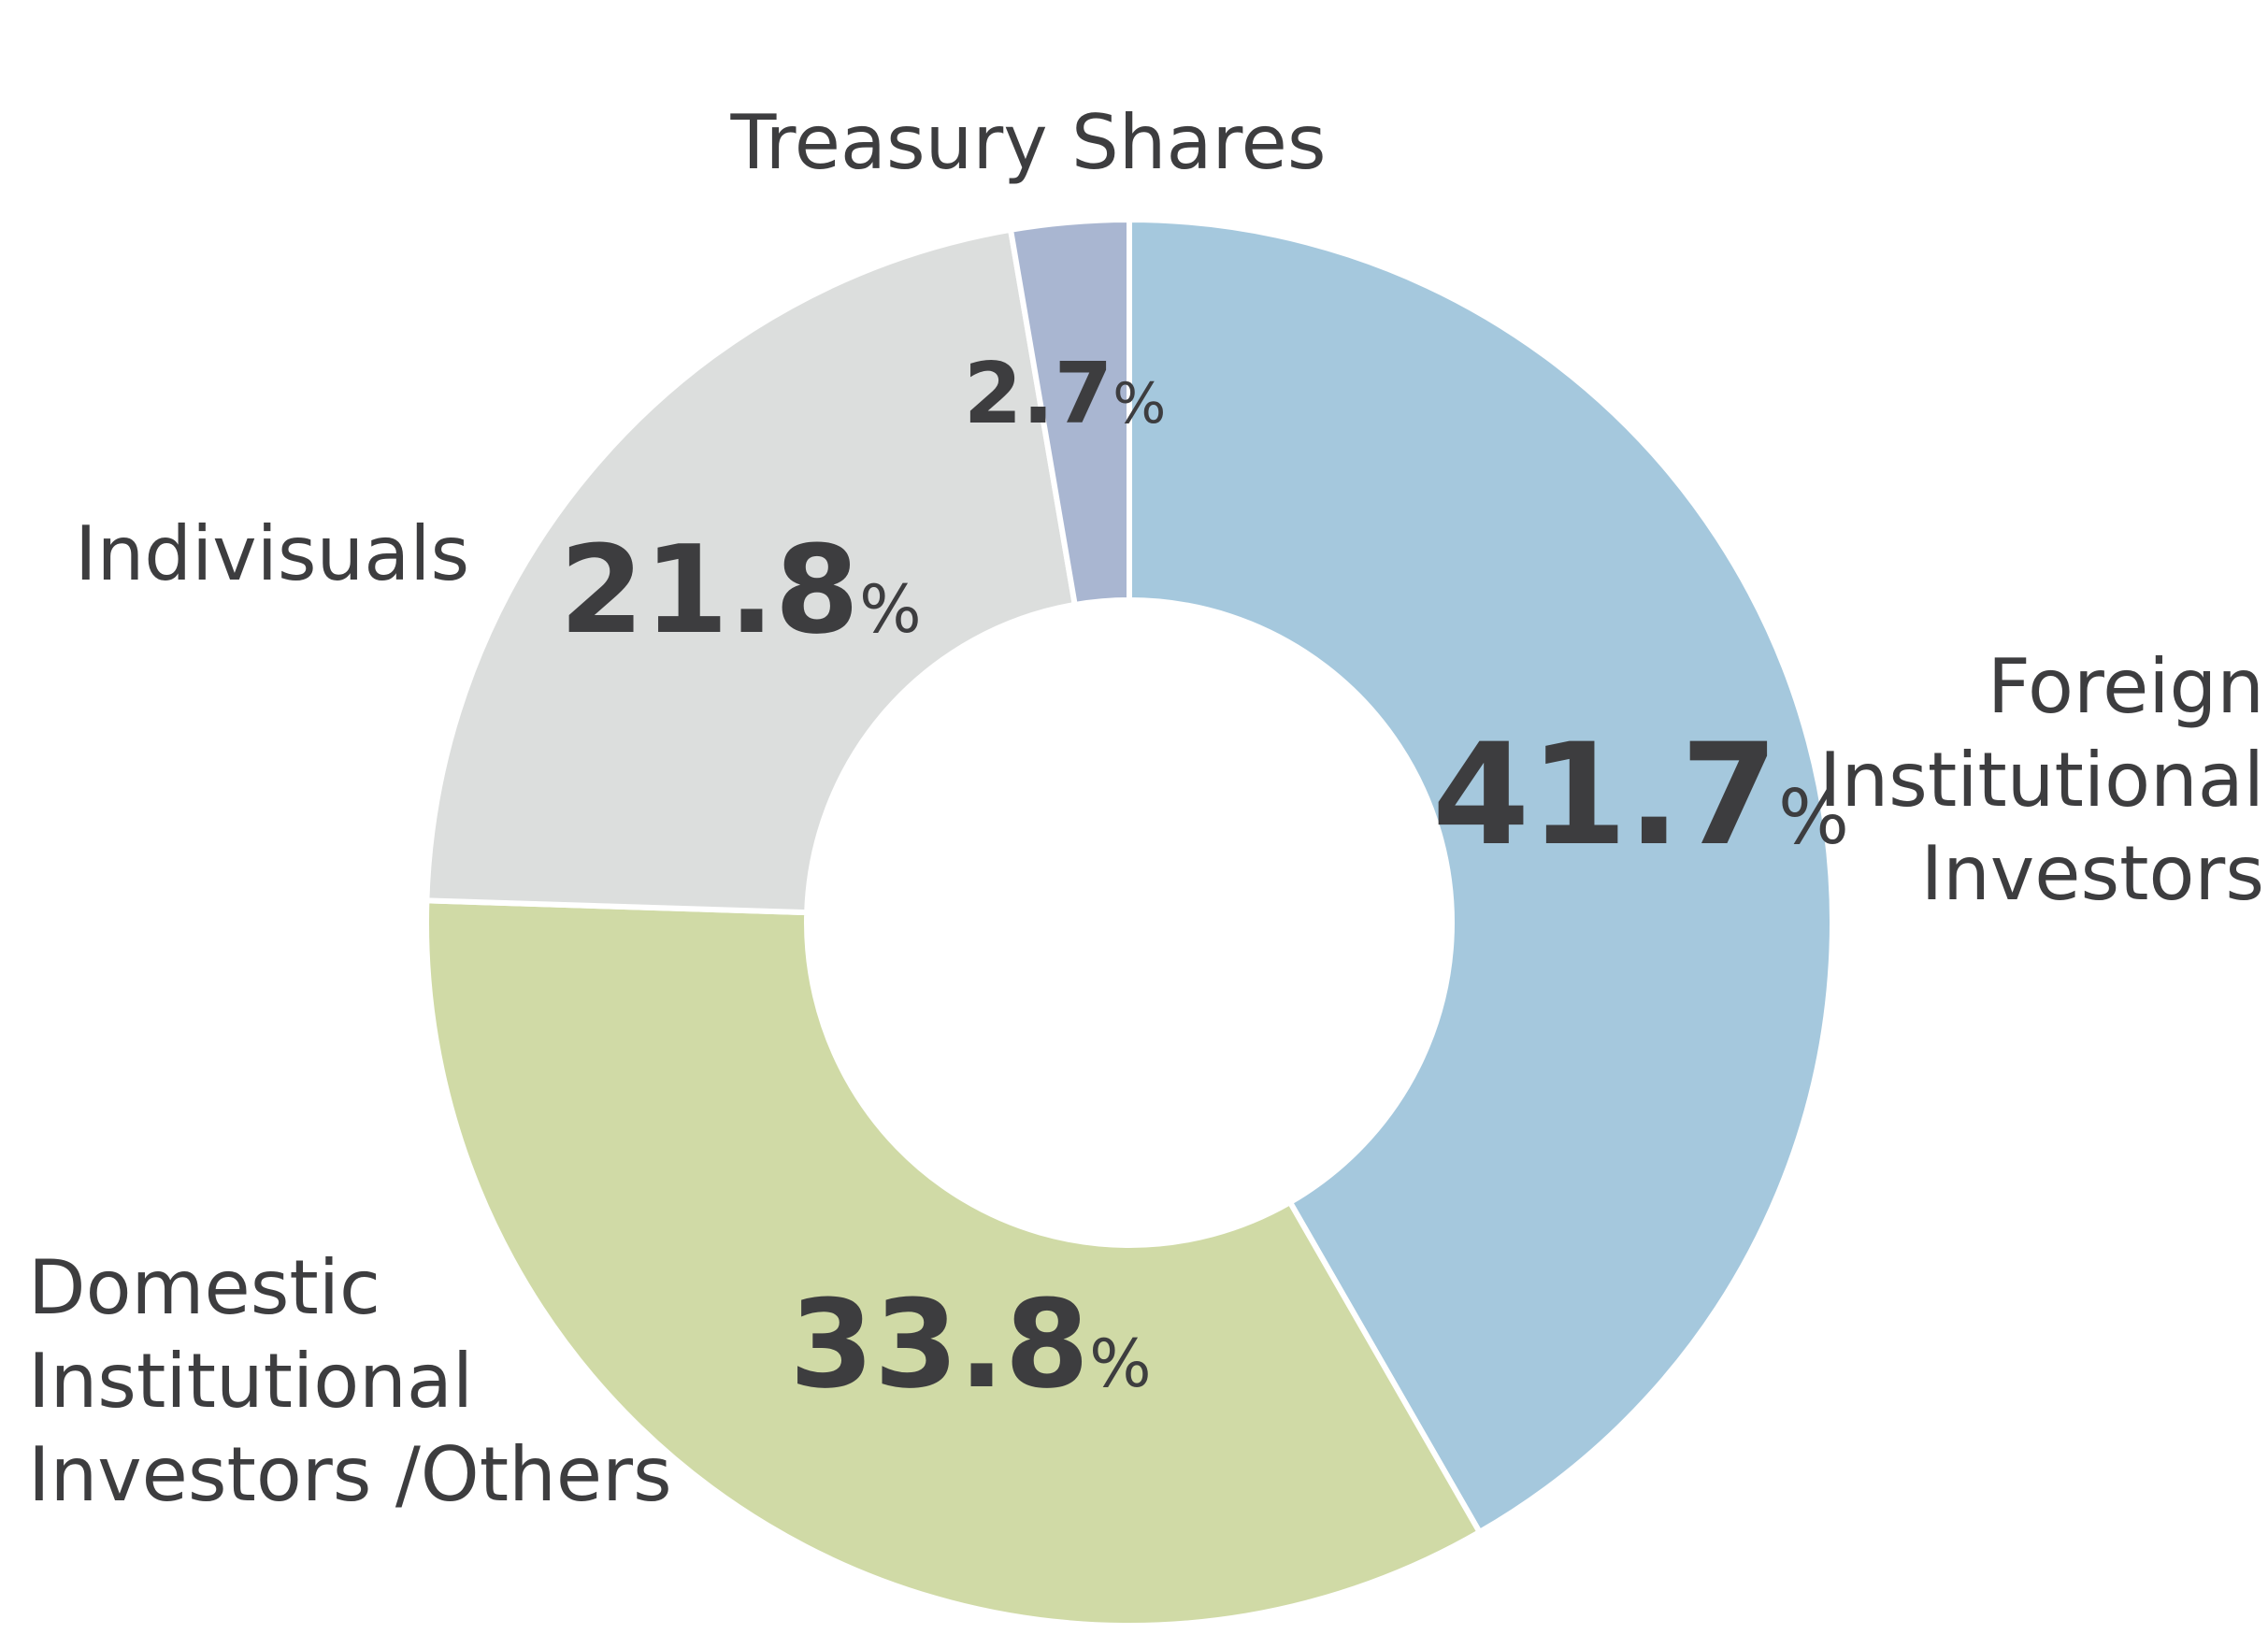 Image resolution: width=2268 pixels, height=1634 pixels. Describe the element at coordinates (740, 590) in the screenshot. I see `value-label-individuals: 21.8%` at that location.